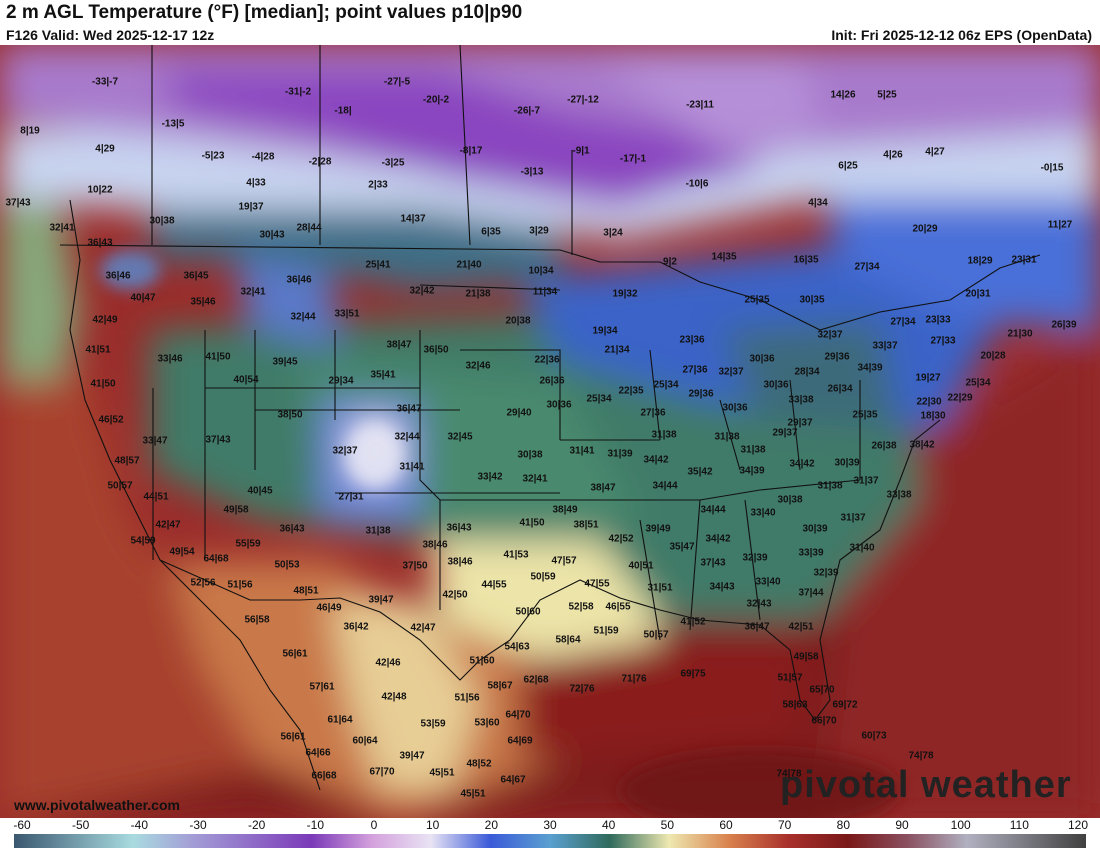 The width and height of the screenshot is (1100, 850). What do you see at coordinates (293, 737) in the screenshot?
I see `point-value: 56|61` at bounding box center [293, 737].